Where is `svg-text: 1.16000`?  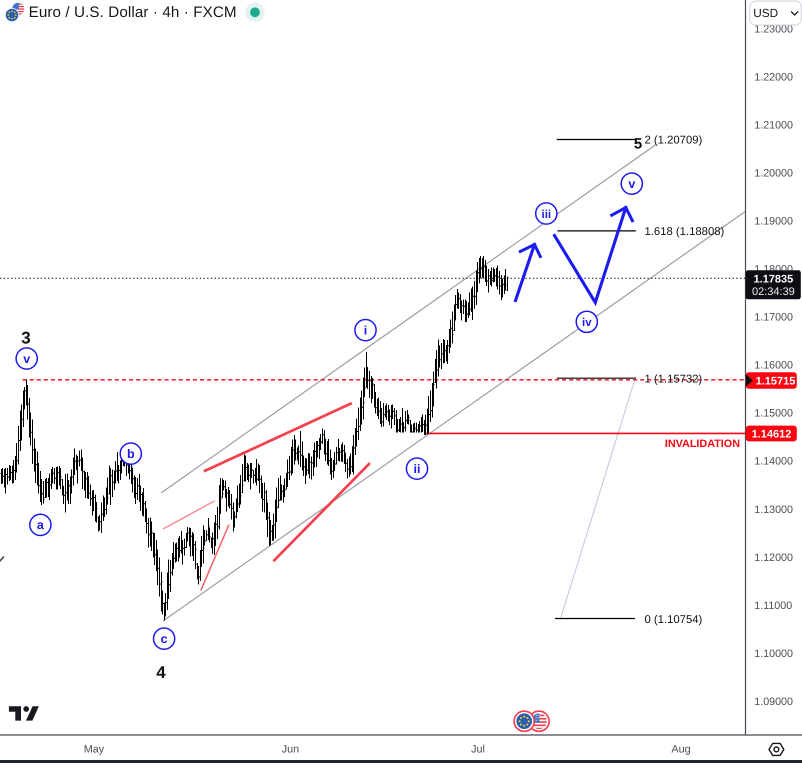
svg-text: 1.16000 is located at coordinates (773, 366).